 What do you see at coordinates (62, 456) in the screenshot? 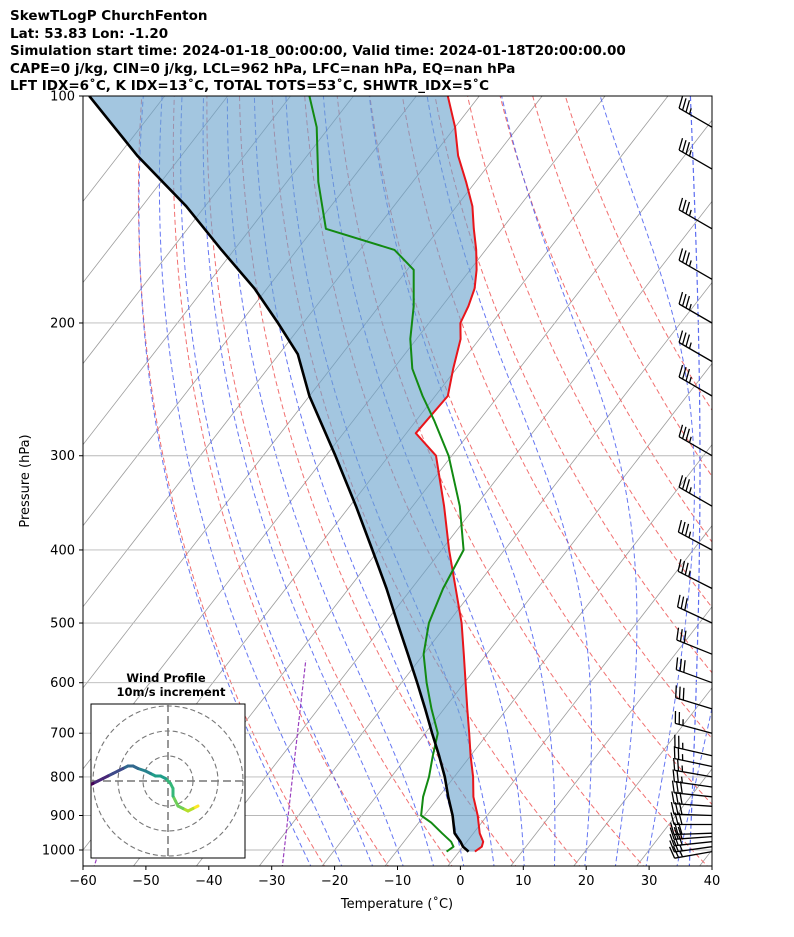
I see `y-tick-label: 300` at bounding box center [62, 456].